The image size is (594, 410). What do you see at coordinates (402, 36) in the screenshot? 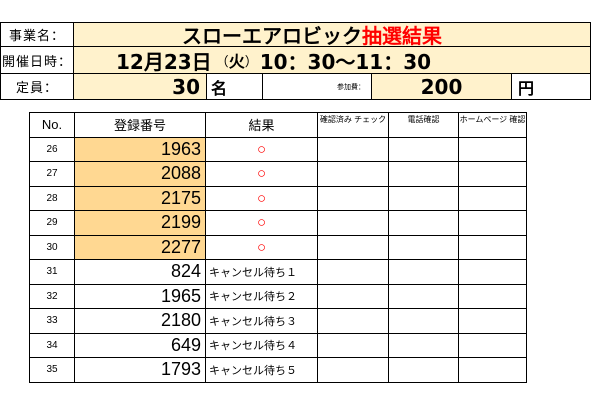
I see `event-suffix: 抽選結果` at bounding box center [402, 36].